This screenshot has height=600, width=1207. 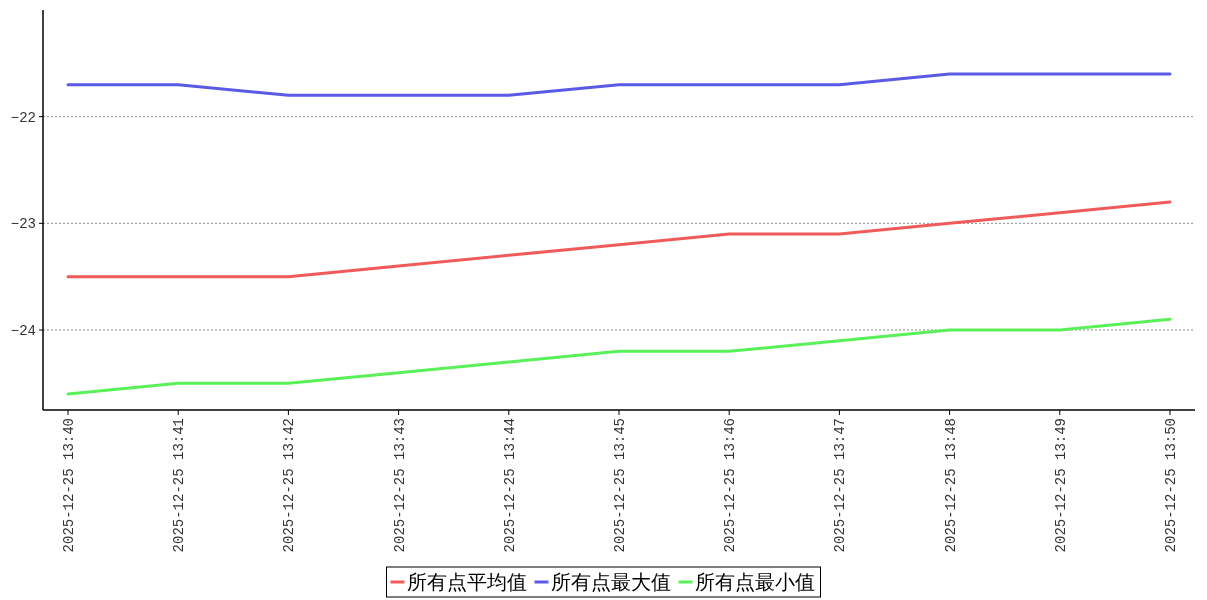 I want to click on y-tick-label: −22, so click(x=23, y=117).